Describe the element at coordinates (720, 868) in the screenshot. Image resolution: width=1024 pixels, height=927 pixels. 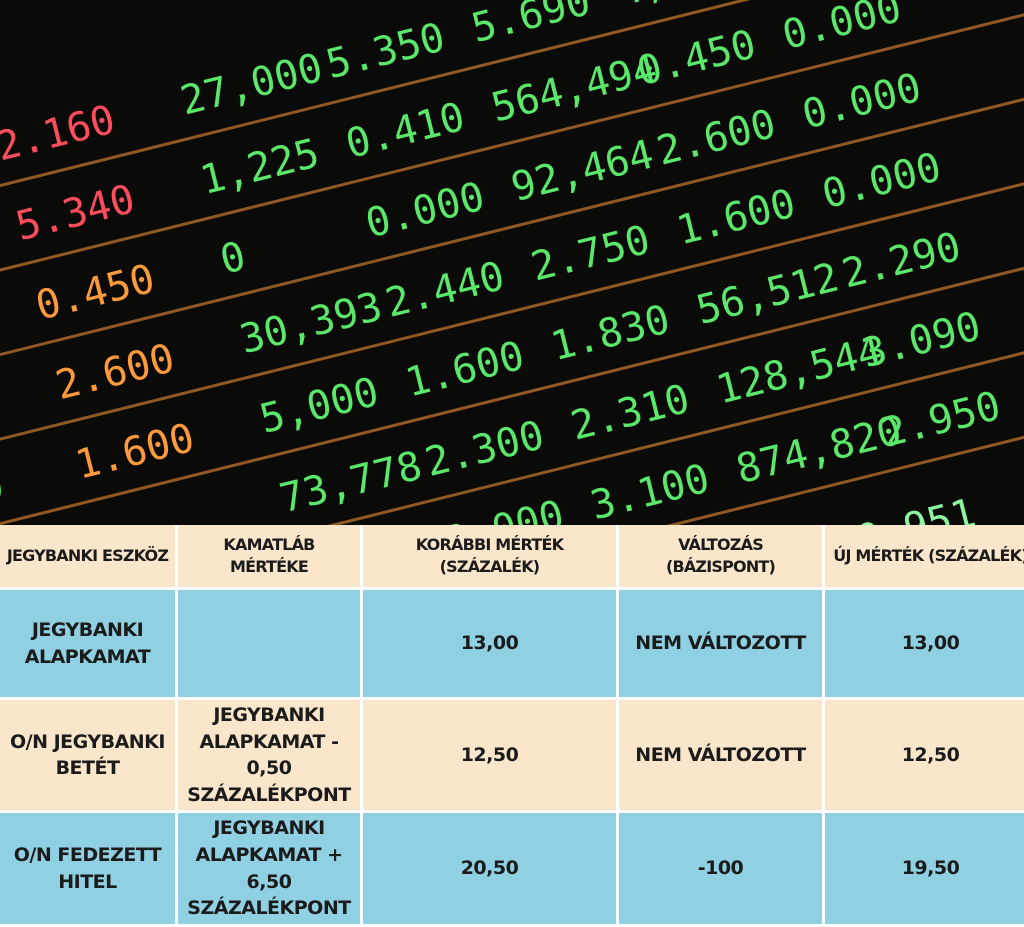
I see `table-cell: -100` at that location.